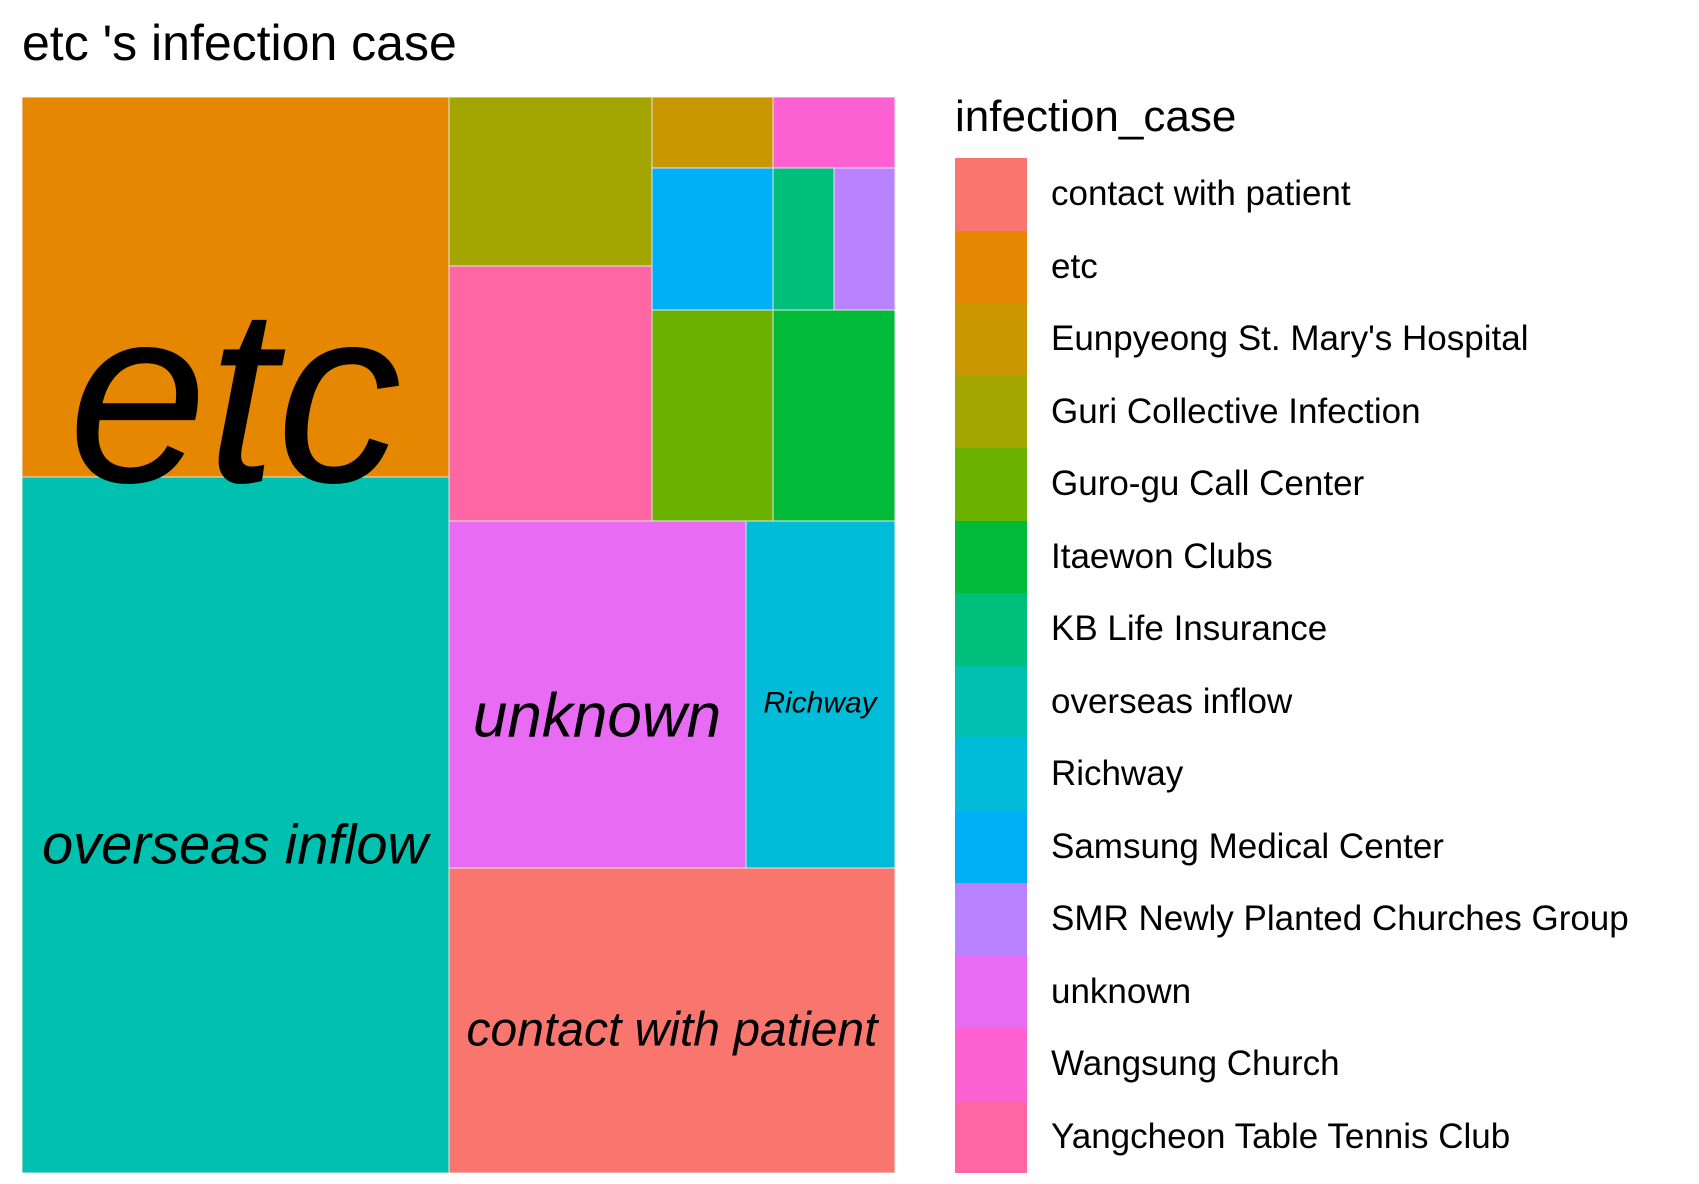 Image resolution: width=1699 pixels, height=1184 pixels. I want to click on legend-item-etc: etc, so click(1292, 266).